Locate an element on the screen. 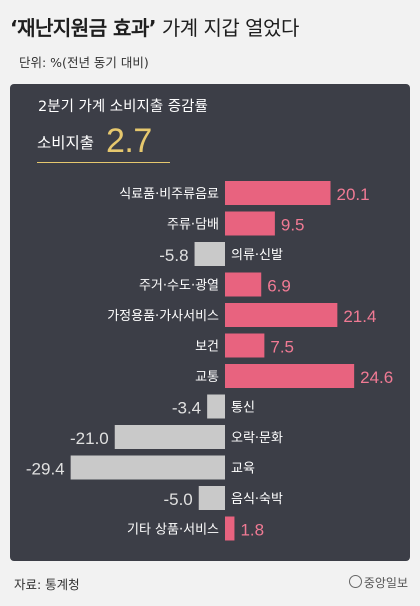 The image size is (420, 606). total-spending-value: 2.7 is located at coordinates (129, 141).